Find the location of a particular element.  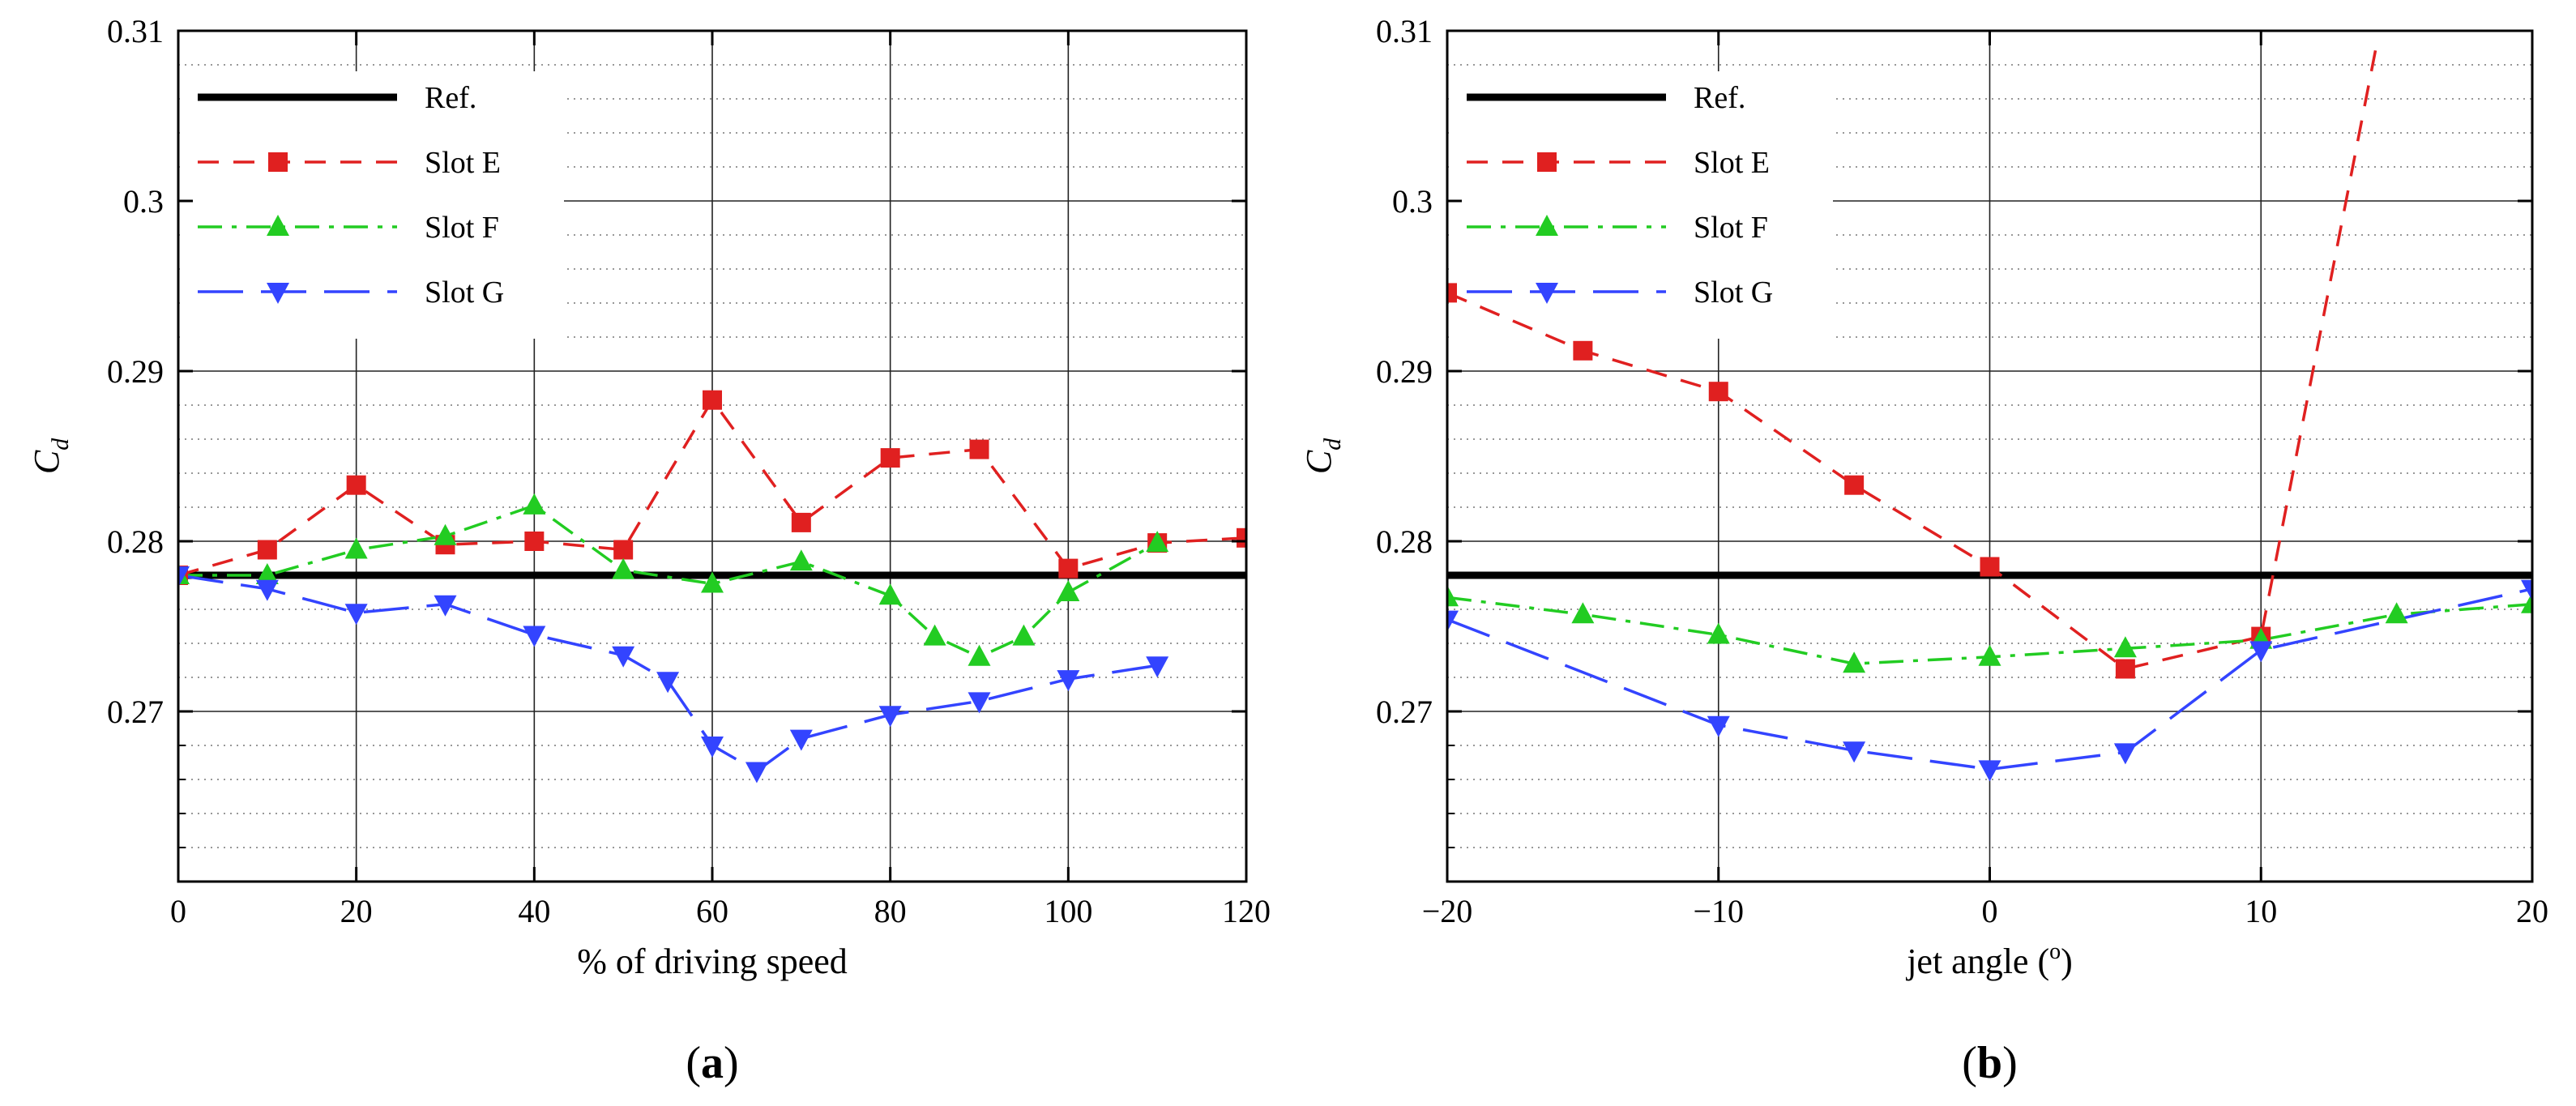

panel-label-letter: b is located at coordinates (1989, 1063).